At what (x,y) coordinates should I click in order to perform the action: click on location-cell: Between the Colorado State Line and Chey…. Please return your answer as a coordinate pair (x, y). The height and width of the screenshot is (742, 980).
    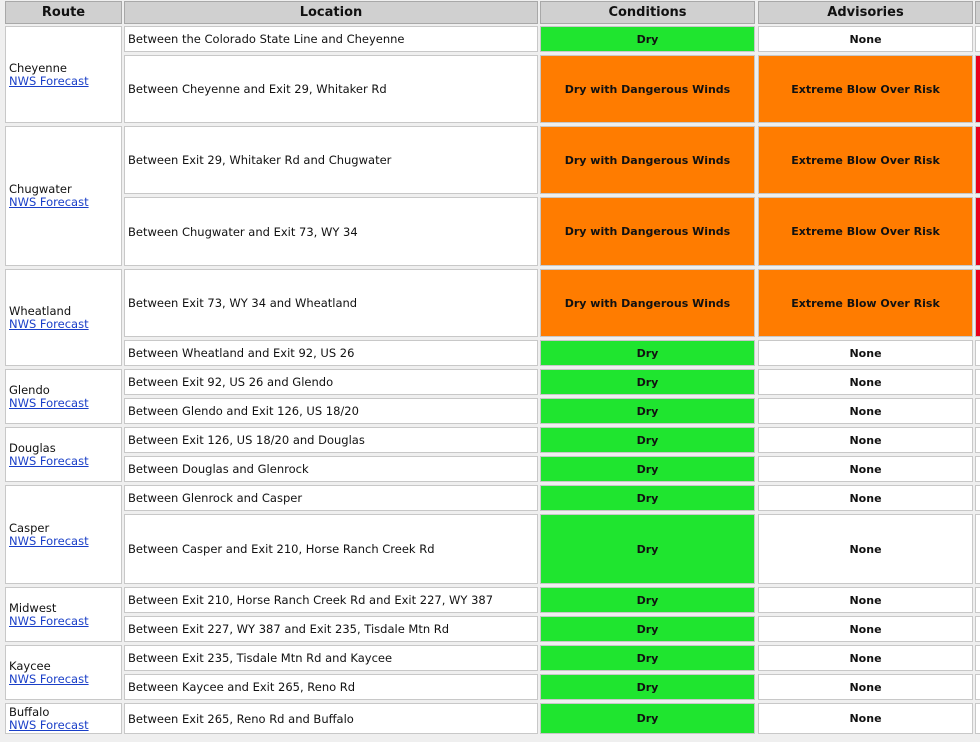
    Looking at the image, I should click on (331, 39).